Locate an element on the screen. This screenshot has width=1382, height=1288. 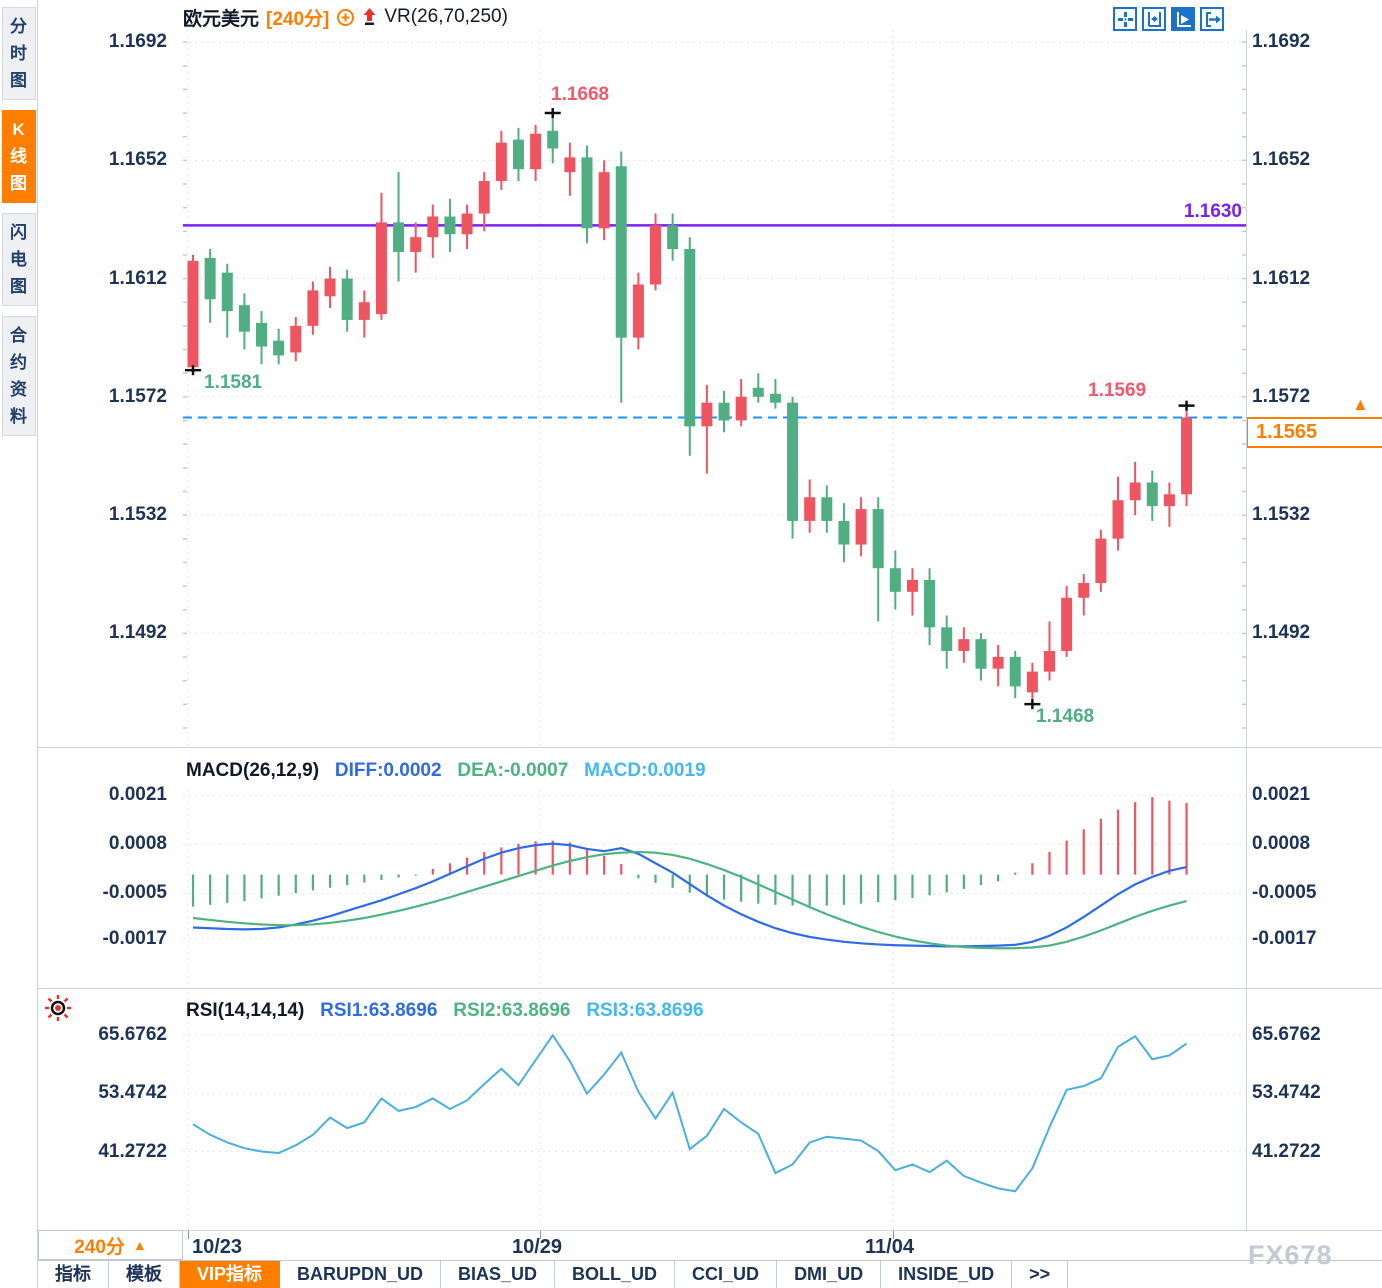
tab-模板: 模板 is located at coordinates (144, 1274).